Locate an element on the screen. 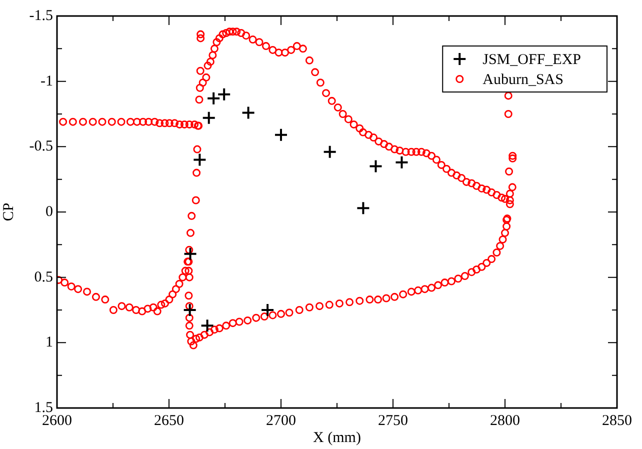 The height and width of the screenshot is (449, 642). x-axis-title: X (mm) is located at coordinates (337, 438).